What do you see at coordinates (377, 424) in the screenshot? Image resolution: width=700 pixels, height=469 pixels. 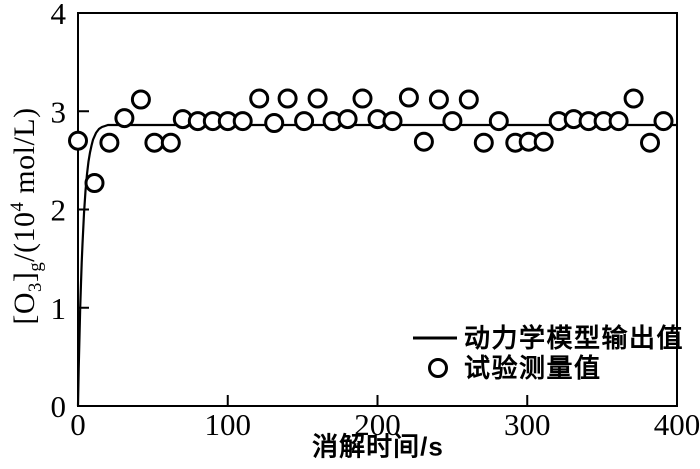 I see `x-tick-label: 200` at bounding box center [377, 424].